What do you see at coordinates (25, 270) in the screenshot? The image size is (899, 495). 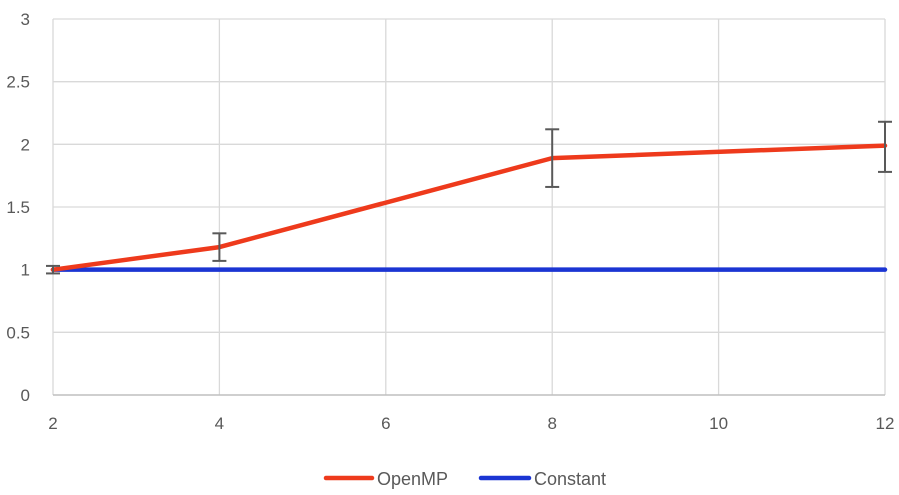 I see `y-tick-label: 1` at bounding box center [25, 270].